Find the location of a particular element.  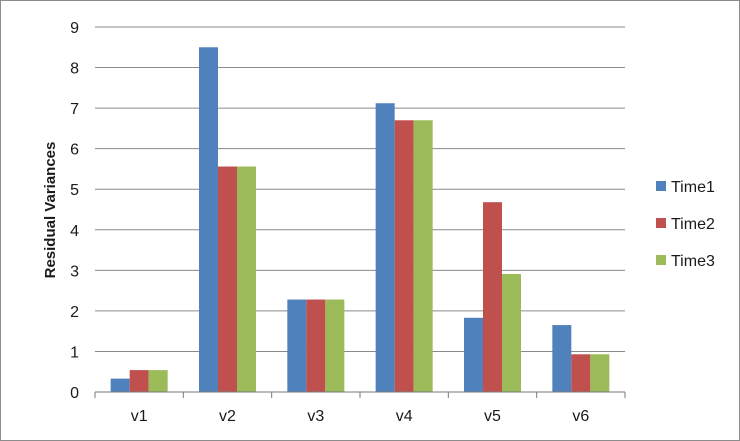

bar-Time3-v6 is located at coordinates (600, 373).